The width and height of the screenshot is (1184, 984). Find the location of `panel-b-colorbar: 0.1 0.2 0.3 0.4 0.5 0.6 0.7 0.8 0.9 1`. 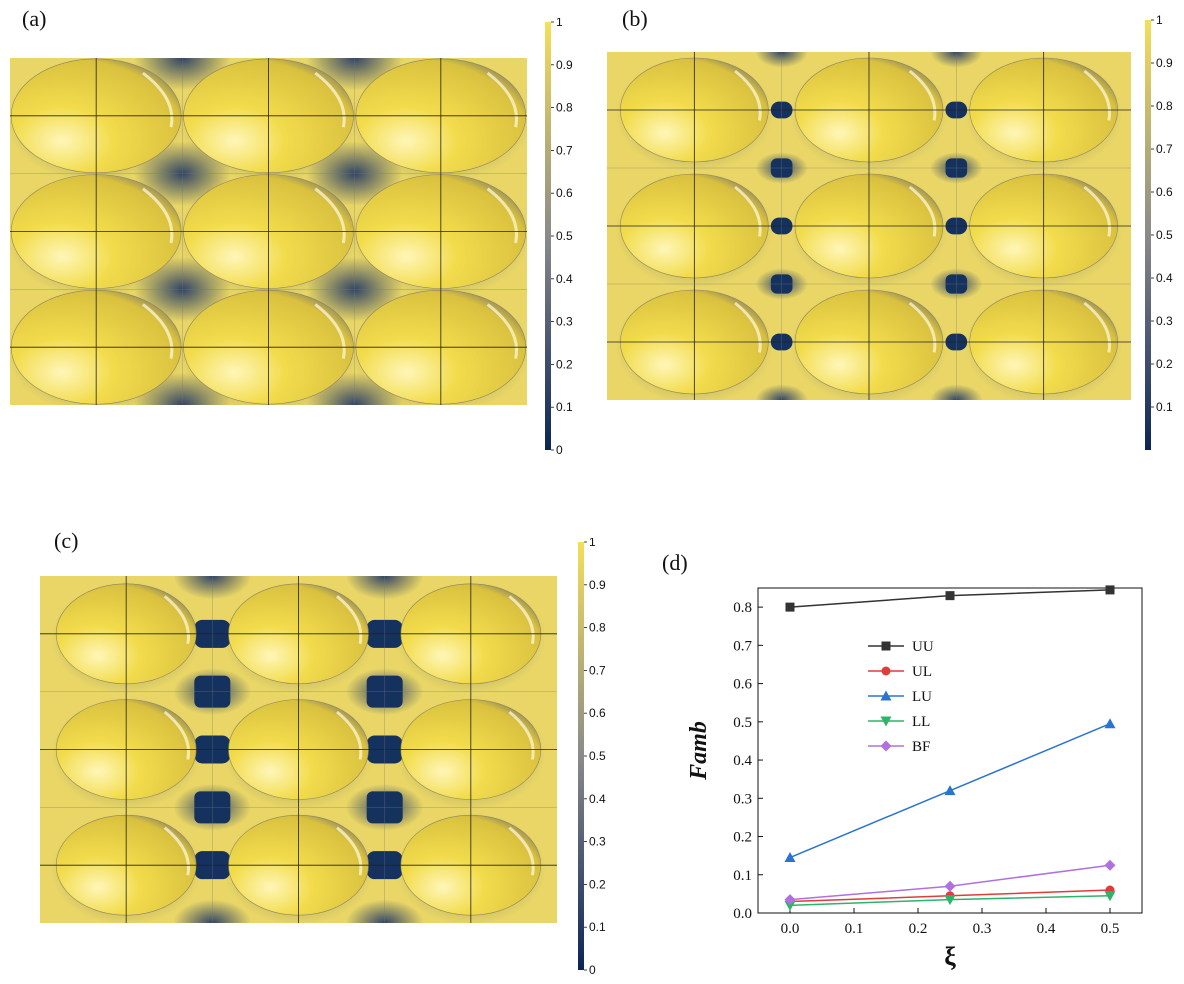

panel-b-colorbar: 0.1 0.2 0.3 0.4 0.5 0.6 0.7 0.8 0.9 1 is located at coordinates (1163, 236).